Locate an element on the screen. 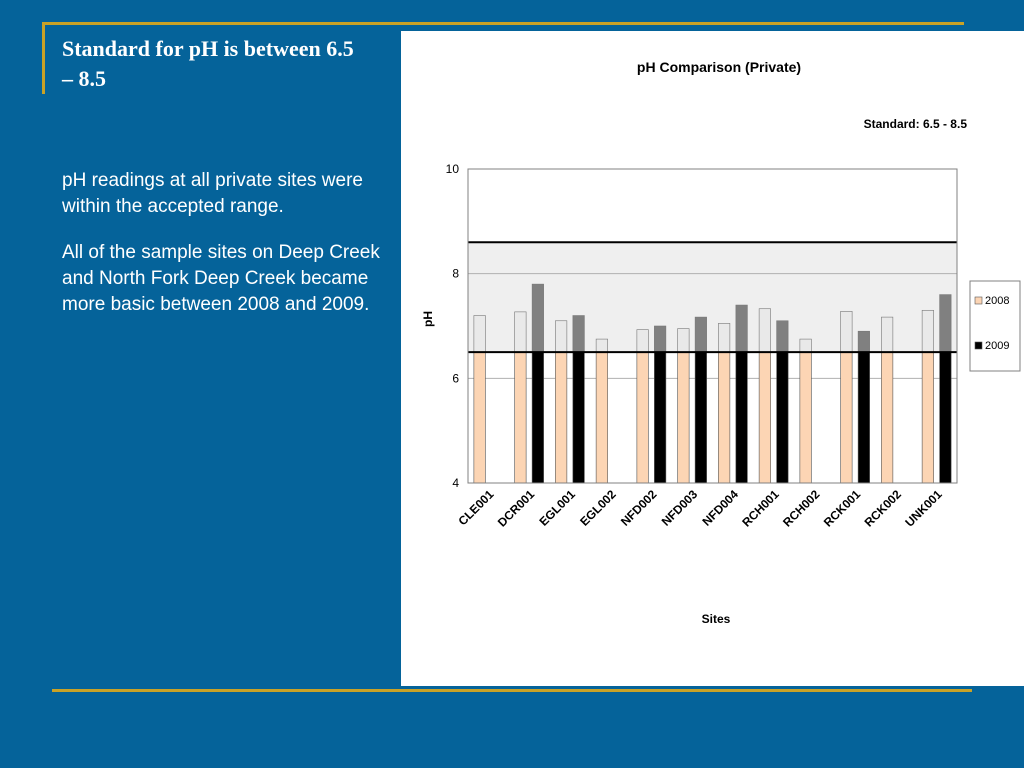 The height and width of the screenshot is (768, 1024). legend-label: 2009 is located at coordinates (997, 346).